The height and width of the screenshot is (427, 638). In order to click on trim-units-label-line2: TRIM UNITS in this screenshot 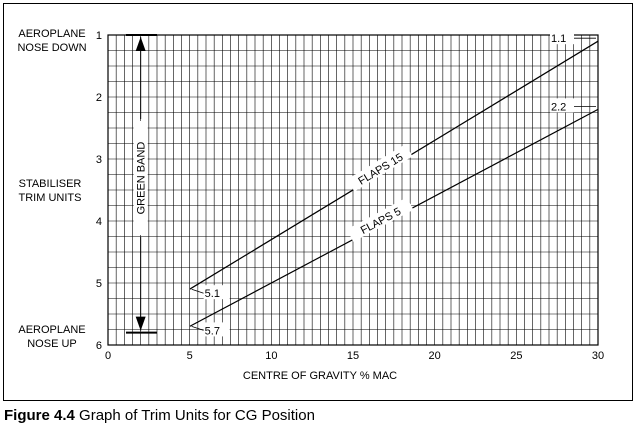, I will do `click(50, 198)`.